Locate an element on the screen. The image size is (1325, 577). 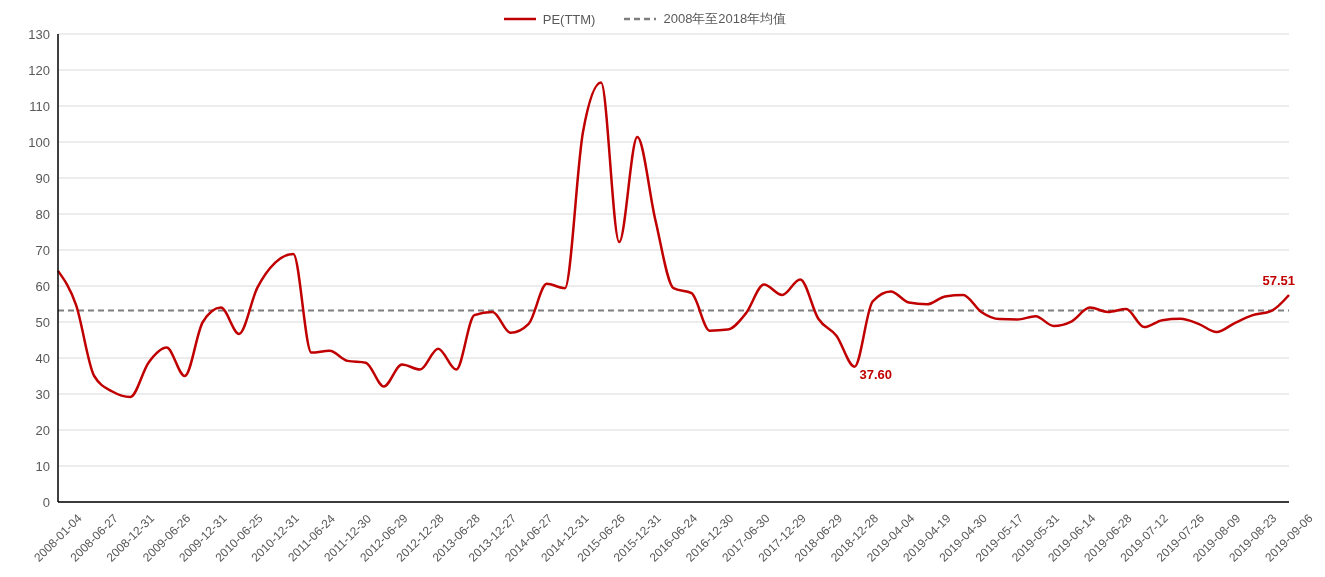
y-tick-label: 50 is located at coordinates (42, 322).